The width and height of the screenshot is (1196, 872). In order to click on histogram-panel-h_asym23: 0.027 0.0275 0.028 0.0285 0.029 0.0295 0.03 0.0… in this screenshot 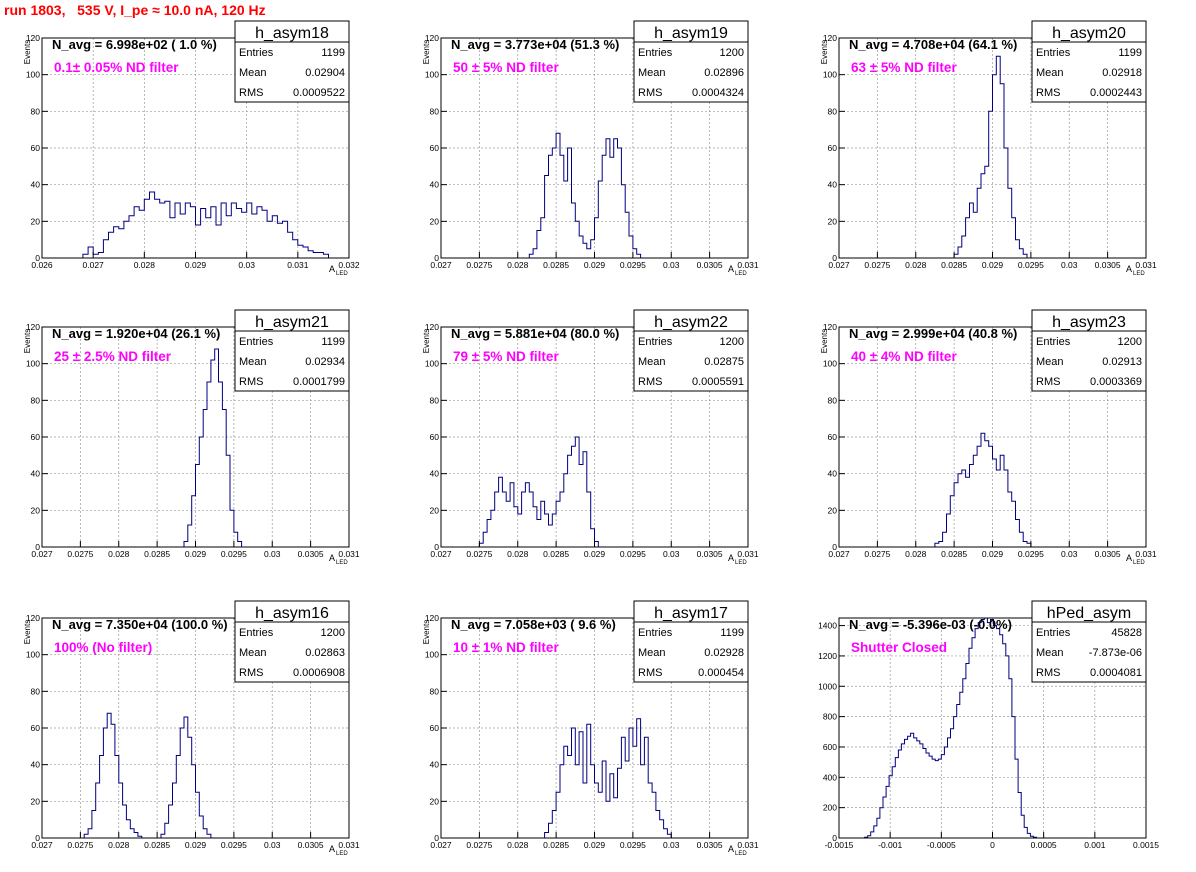, I will do `click(988, 437)`.